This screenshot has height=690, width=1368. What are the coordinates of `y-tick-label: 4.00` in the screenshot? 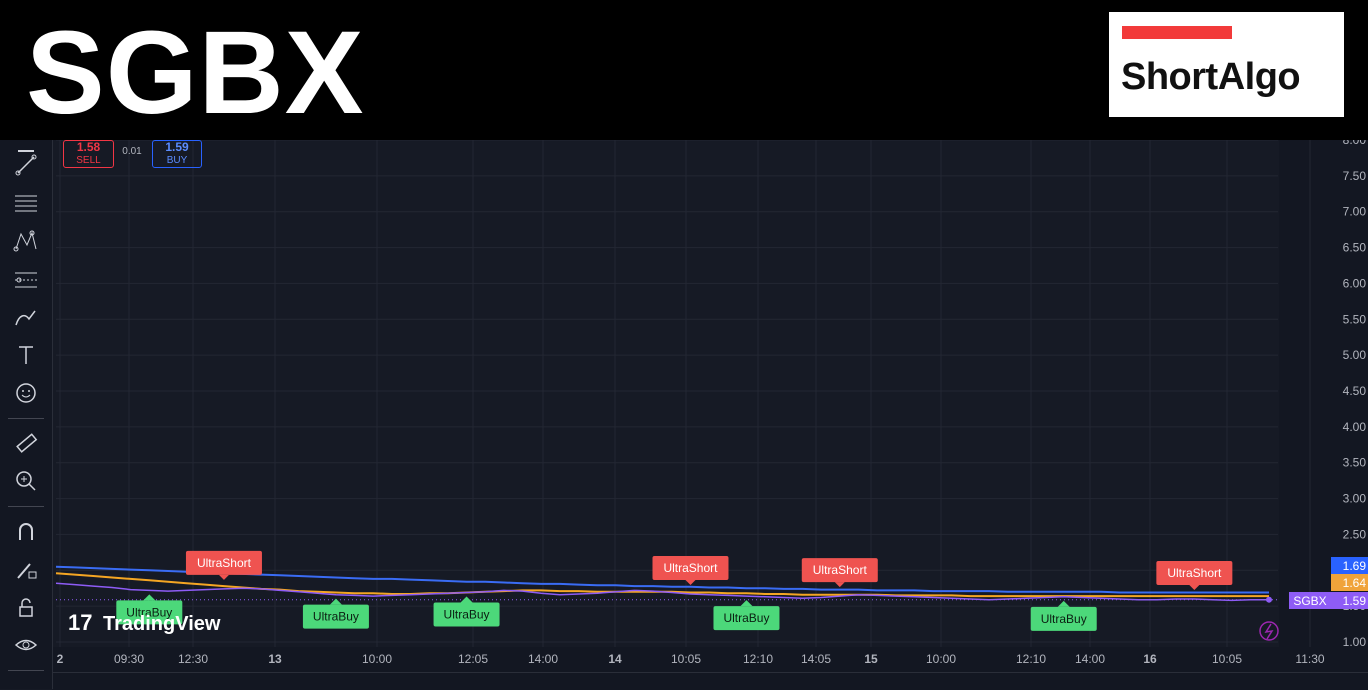 It's located at (1355, 427).